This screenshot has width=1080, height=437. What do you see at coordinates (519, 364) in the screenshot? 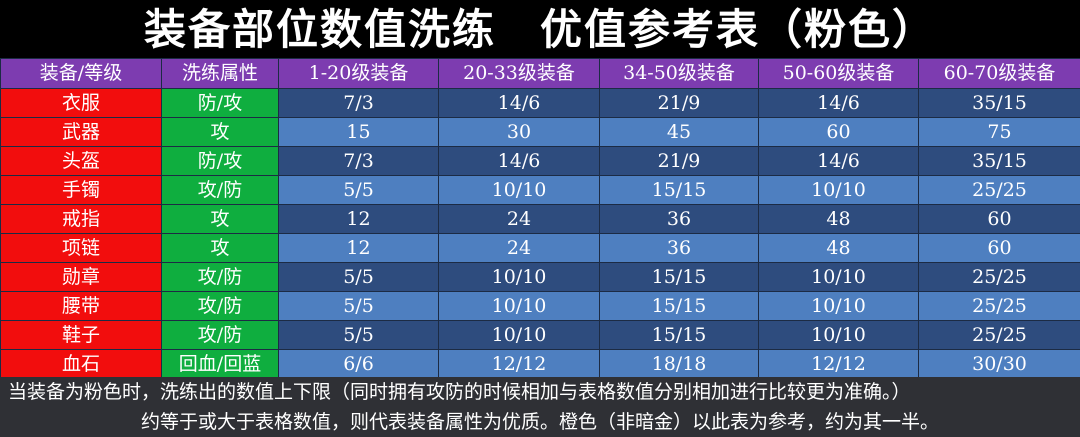
I see `value-cell-20-33: 12/12` at bounding box center [519, 364].